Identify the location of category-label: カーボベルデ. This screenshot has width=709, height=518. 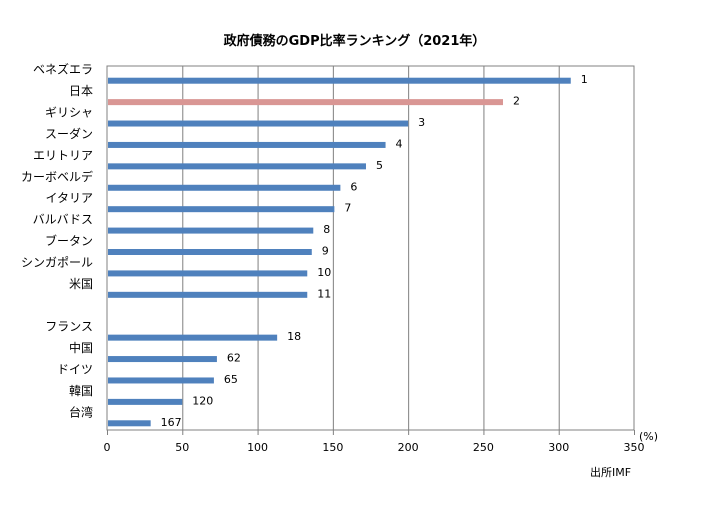
(57, 176).